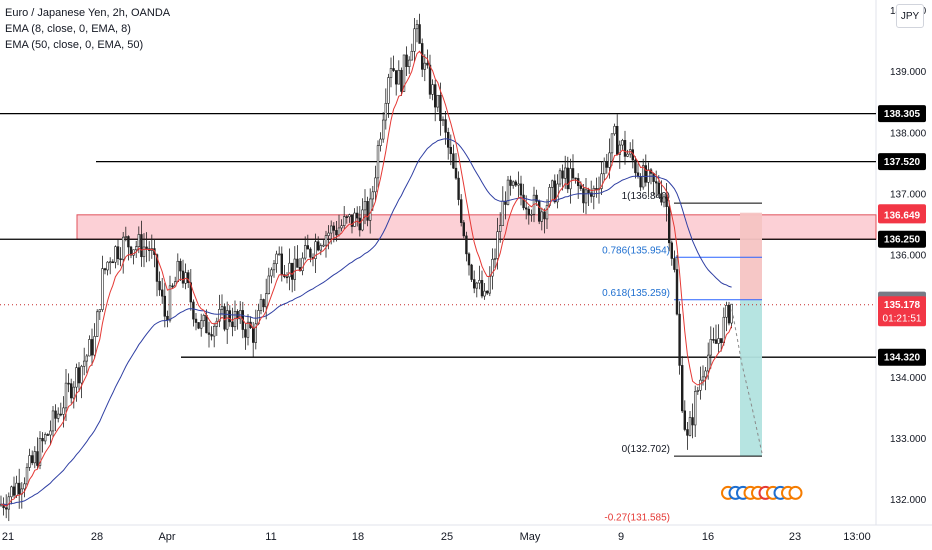 This screenshot has width=932, height=550. I want to click on legend-ema50: EMA (50, close, 0, EMA, 50), so click(74, 45).